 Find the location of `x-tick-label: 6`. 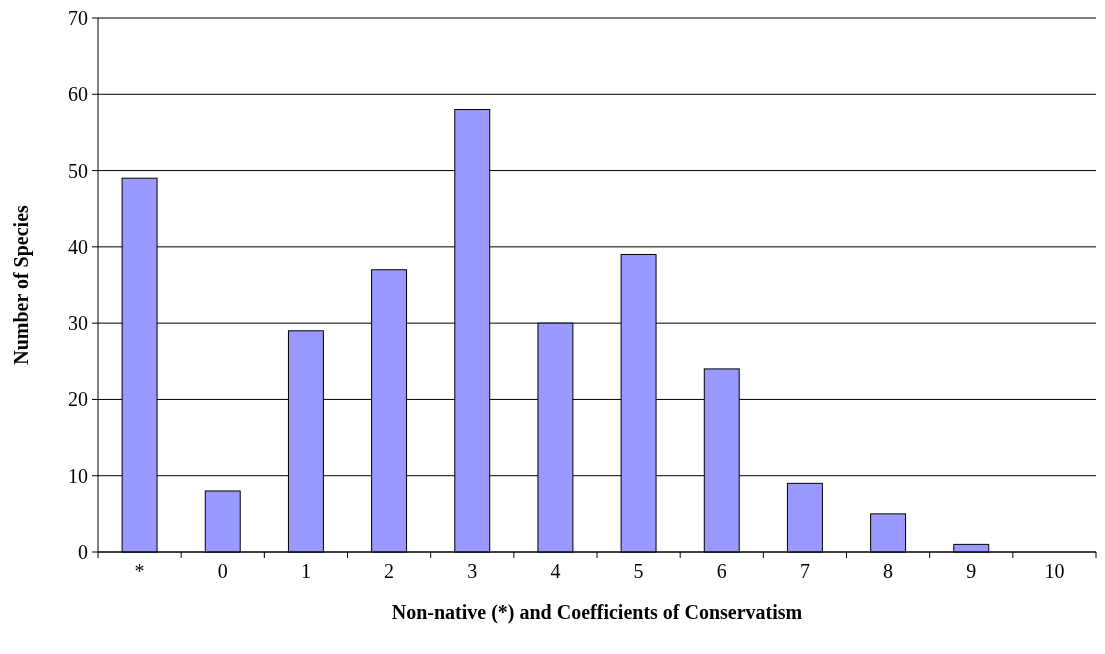

x-tick-label: 6 is located at coordinates (721, 571).